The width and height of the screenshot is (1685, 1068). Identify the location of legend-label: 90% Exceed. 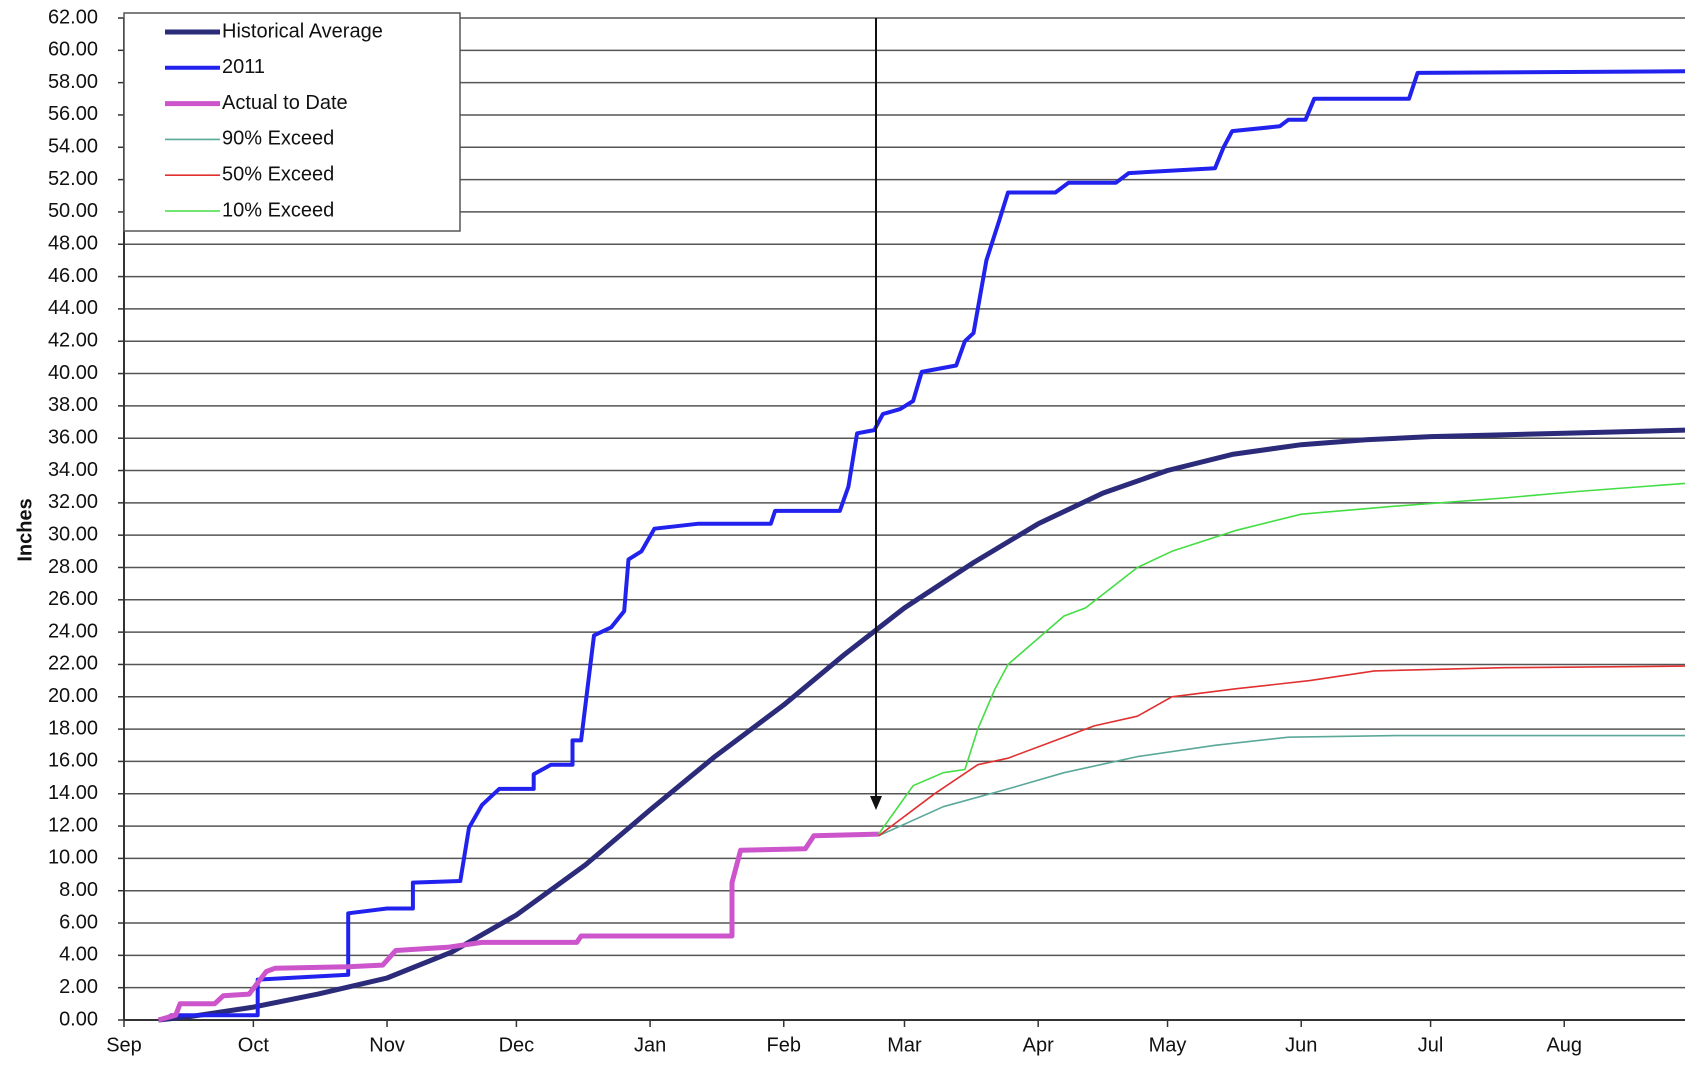
(278, 139).